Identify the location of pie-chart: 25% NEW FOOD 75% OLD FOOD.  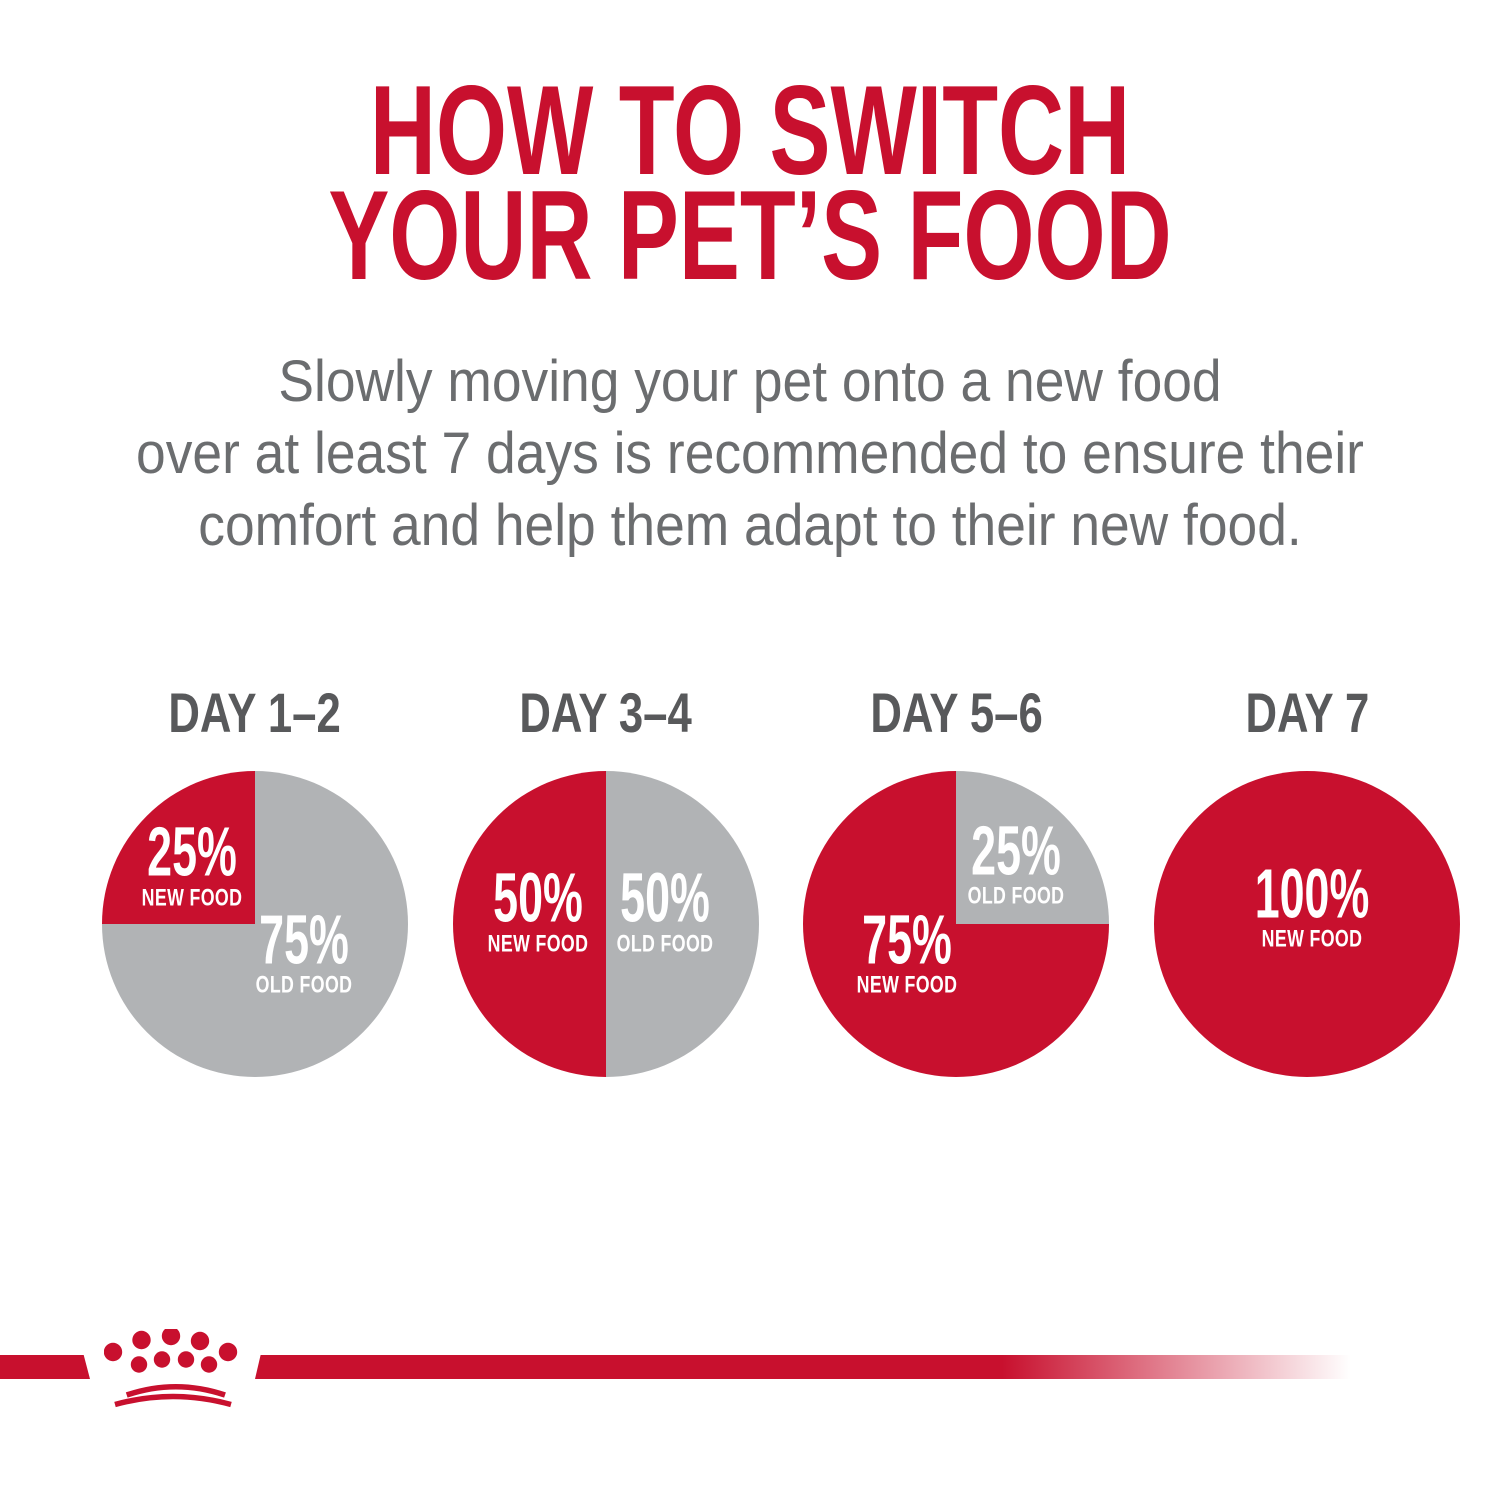
(255, 924).